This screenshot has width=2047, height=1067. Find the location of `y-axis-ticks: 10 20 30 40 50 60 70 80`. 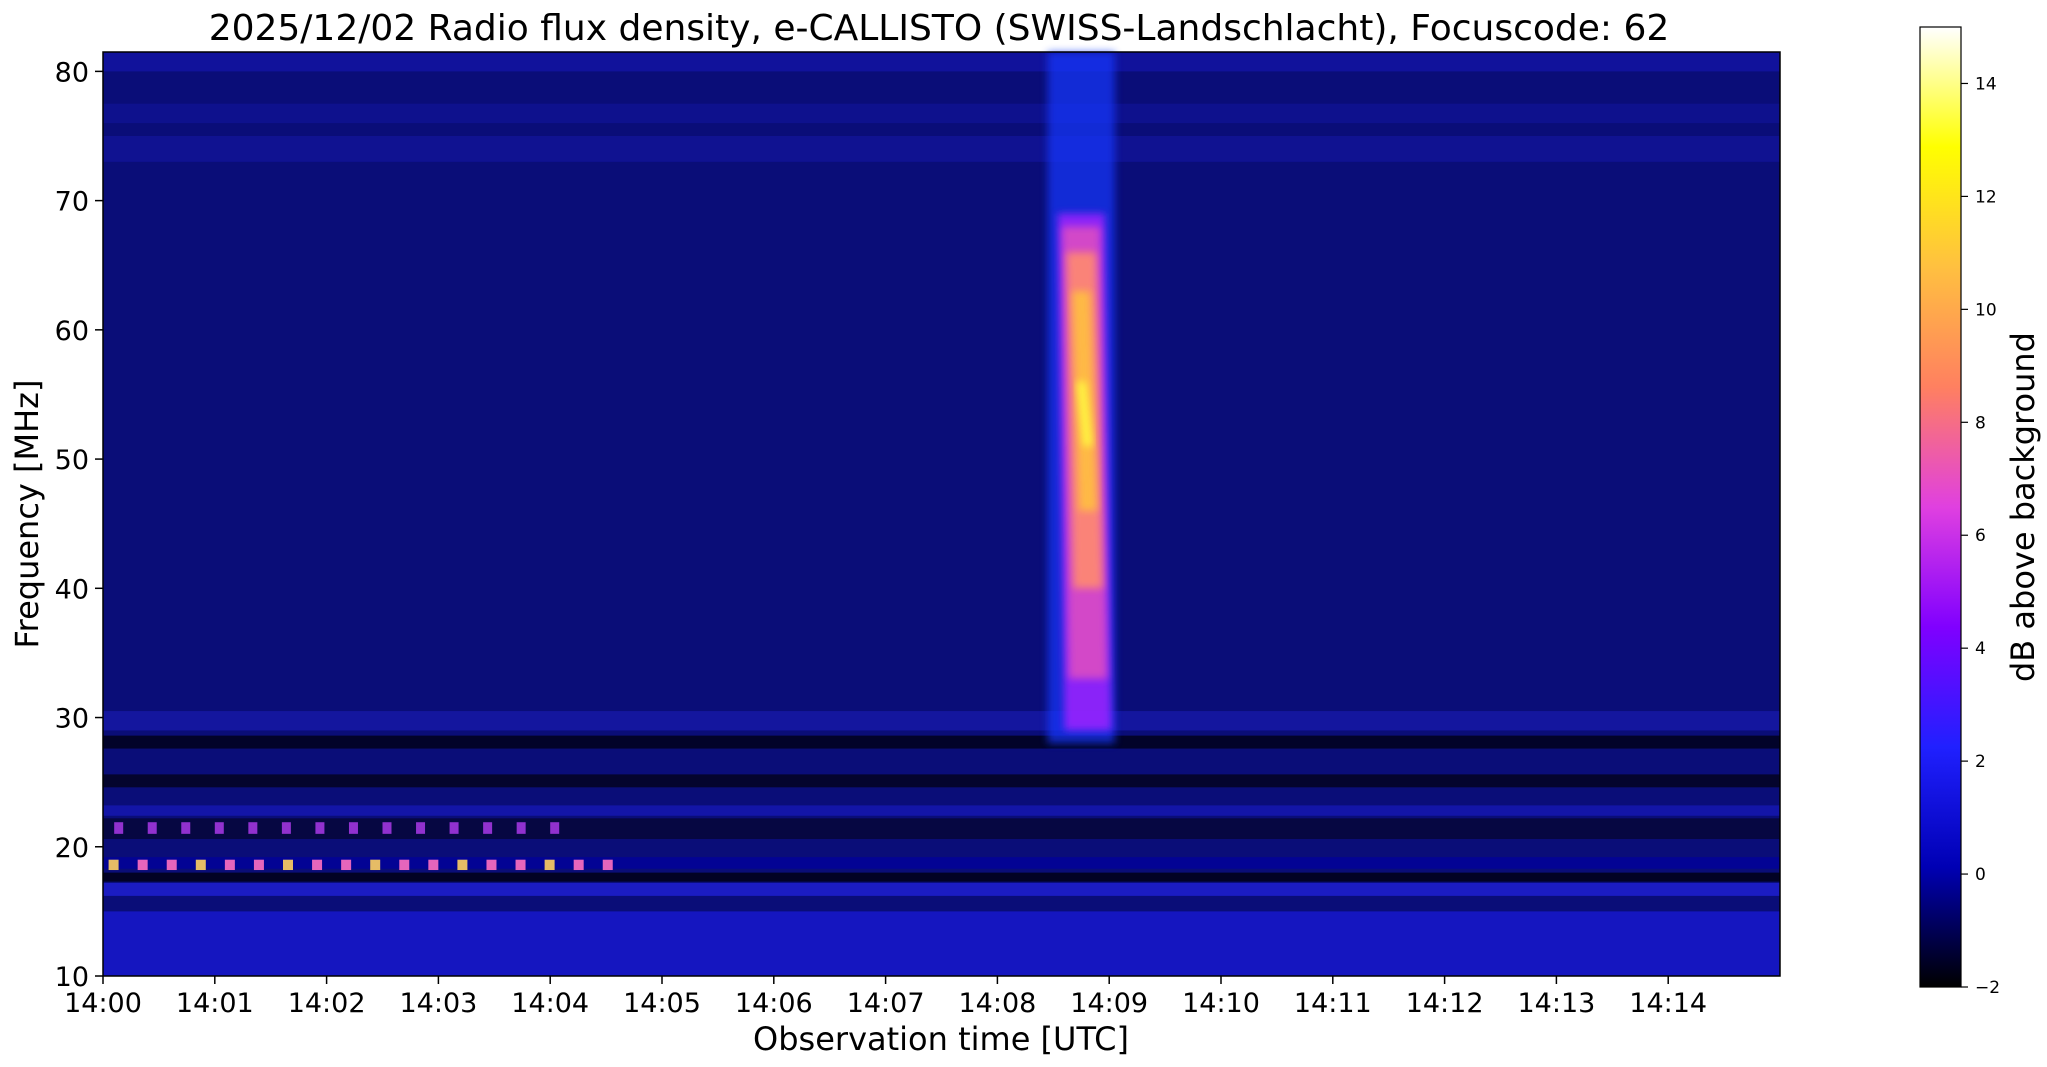

y-axis-ticks: 10 20 30 40 50 60 70 80 is located at coordinates (79, 525).